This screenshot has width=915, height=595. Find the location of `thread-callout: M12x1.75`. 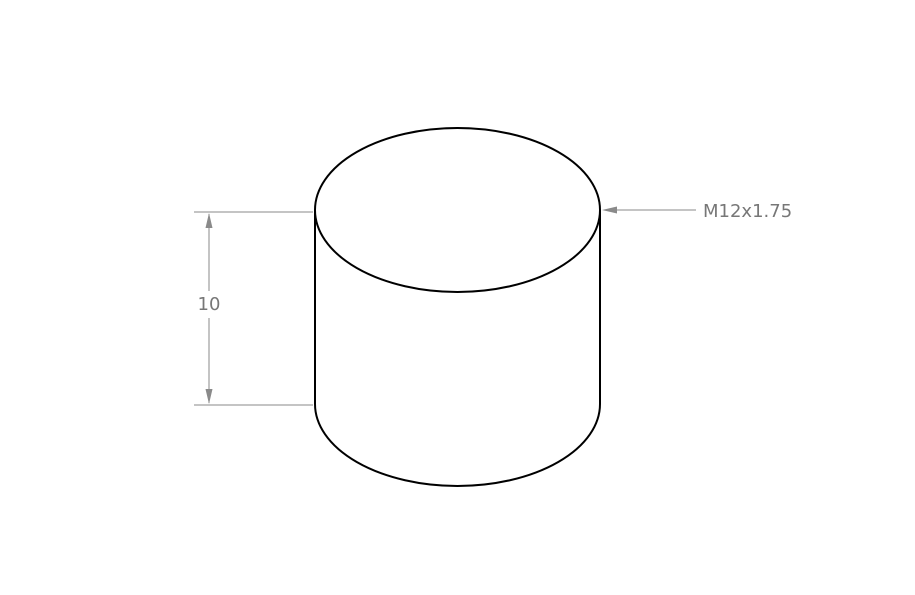

thread-callout: M12x1.75 is located at coordinates (697, 211).